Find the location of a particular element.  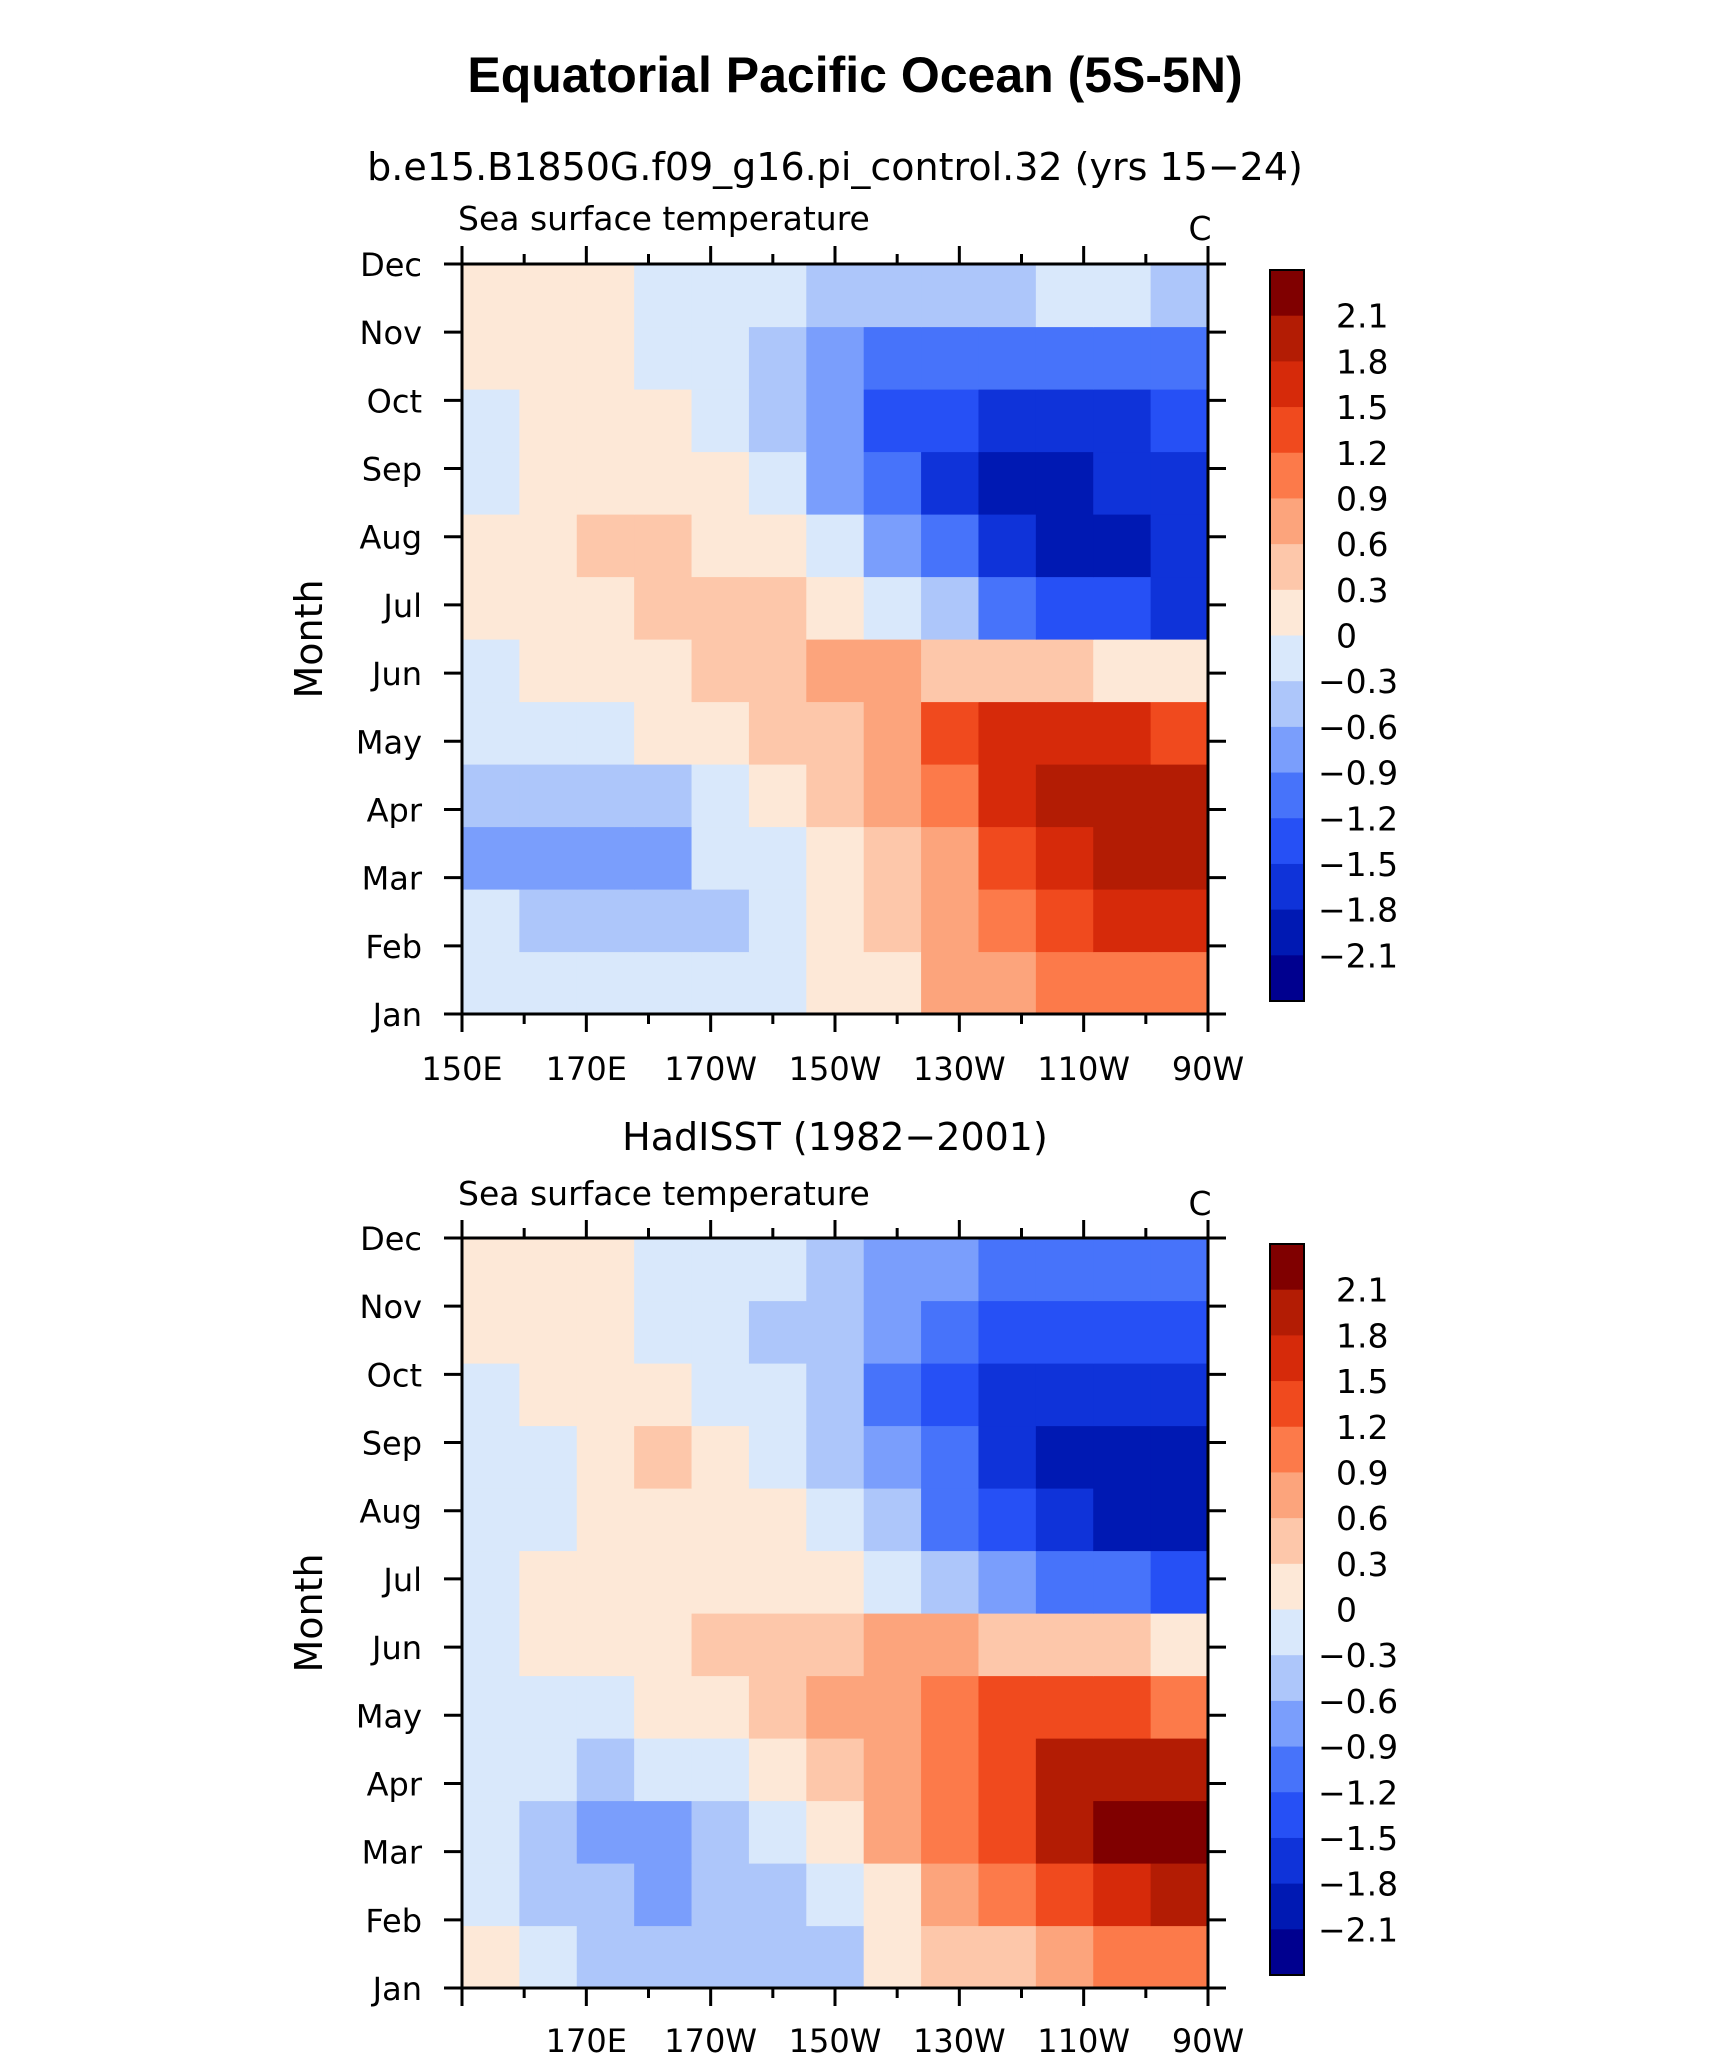

month-tick-label: May is located at coordinates (389, 1716).